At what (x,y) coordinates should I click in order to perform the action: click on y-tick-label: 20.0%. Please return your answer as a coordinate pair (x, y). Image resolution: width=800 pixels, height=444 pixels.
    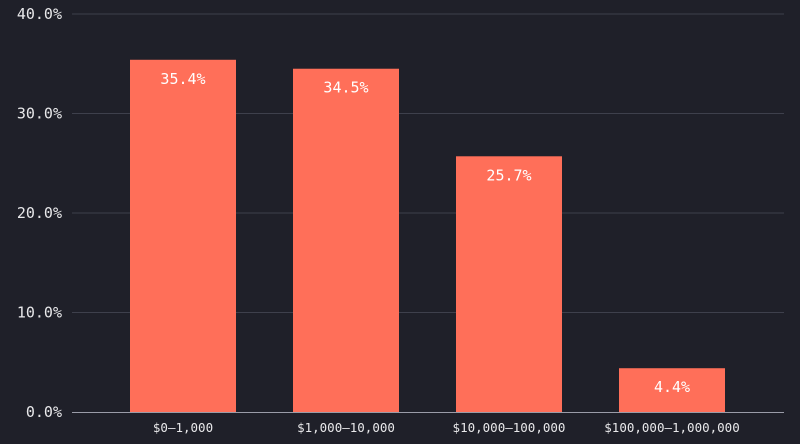
    Looking at the image, I should click on (39, 213).